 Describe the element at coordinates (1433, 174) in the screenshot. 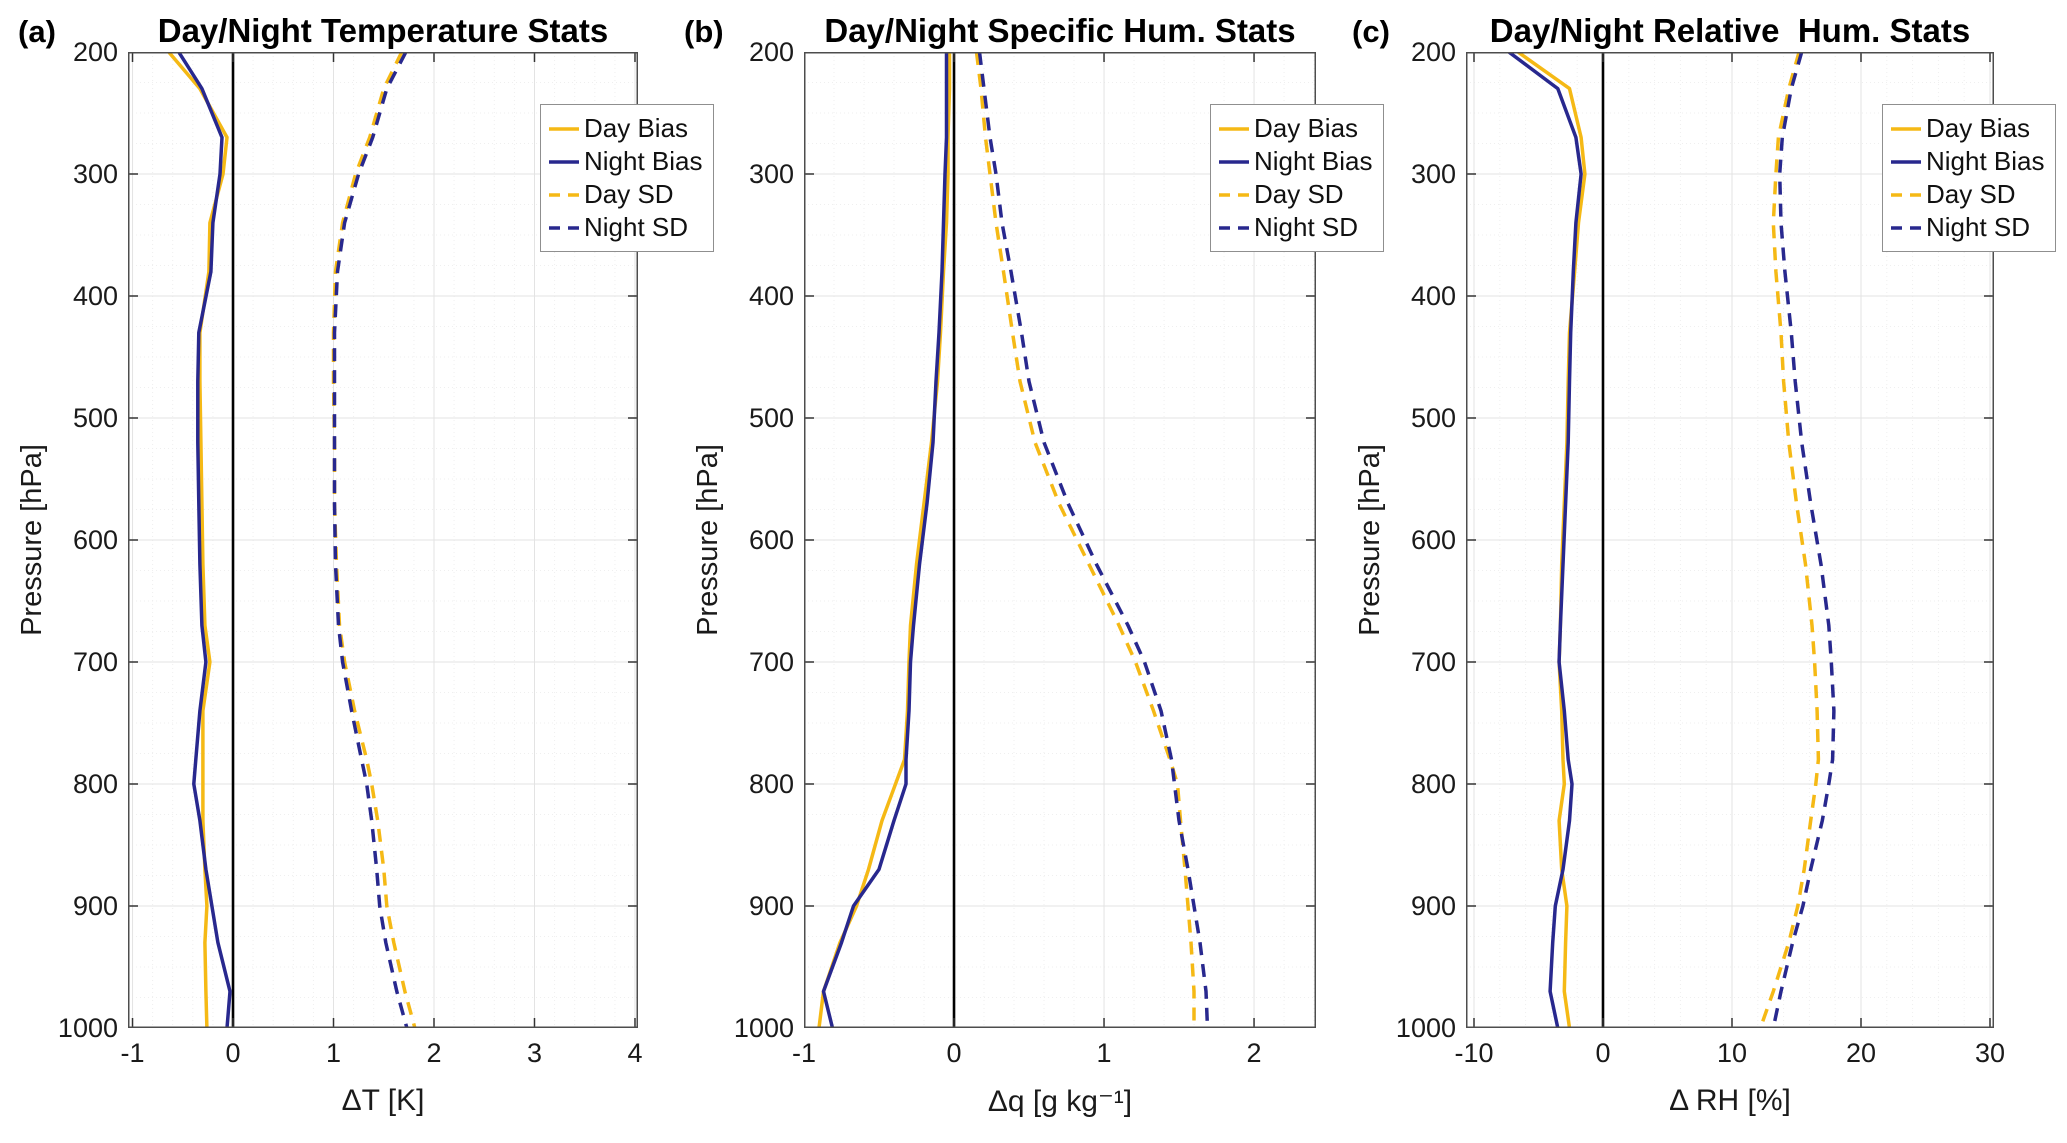

I see `panel-c-ytick-300: 300` at that location.